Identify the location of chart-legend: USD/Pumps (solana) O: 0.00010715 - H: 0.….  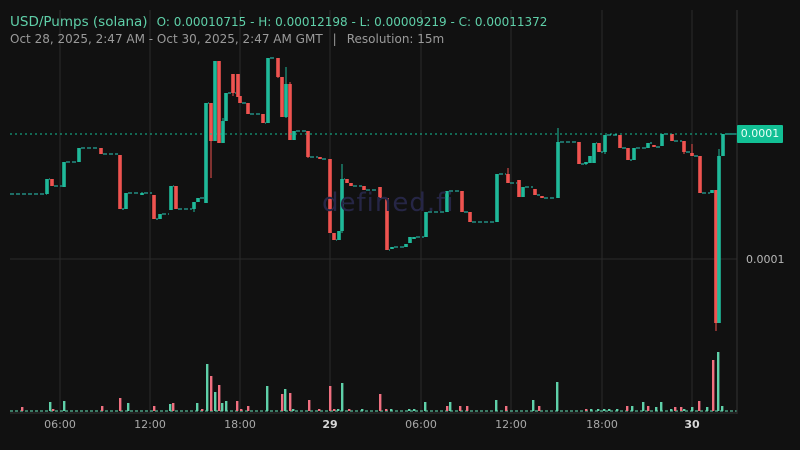
(278, 20).